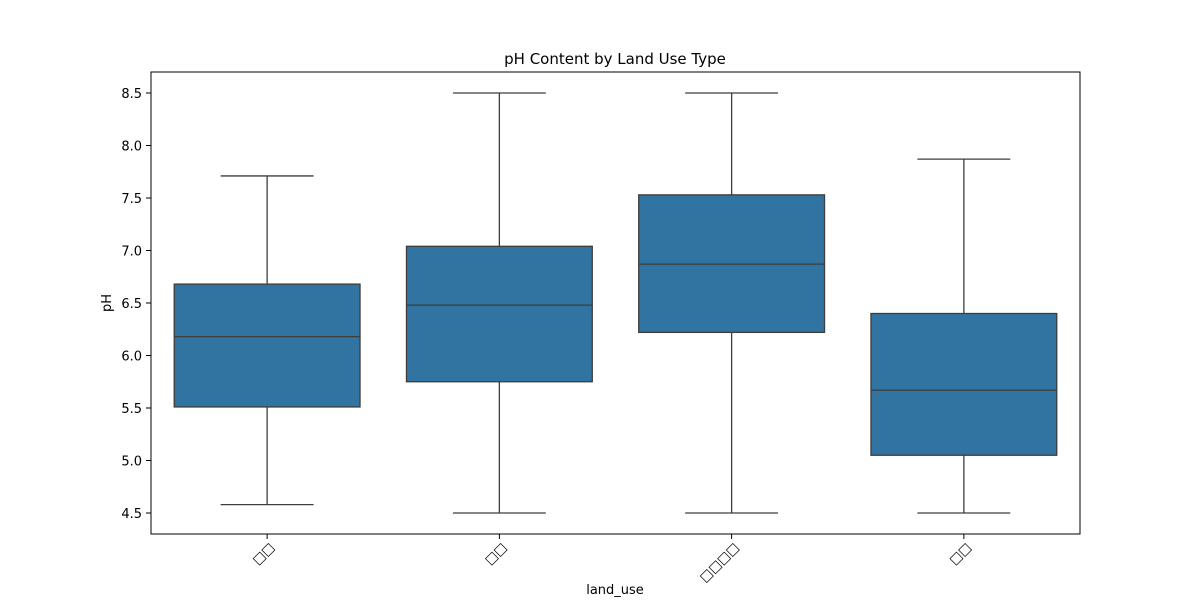 This screenshot has width=1200, height=600. What do you see at coordinates (131, 94) in the screenshot?
I see `y-tick-label: 8.5` at bounding box center [131, 94].